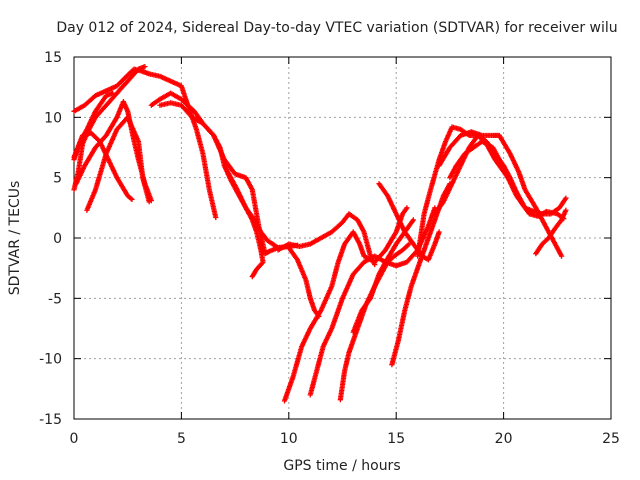 The width and height of the screenshot is (640, 480). What do you see at coordinates (611, 439) in the screenshot?
I see `x-tick-label: 25` at bounding box center [611, 439].